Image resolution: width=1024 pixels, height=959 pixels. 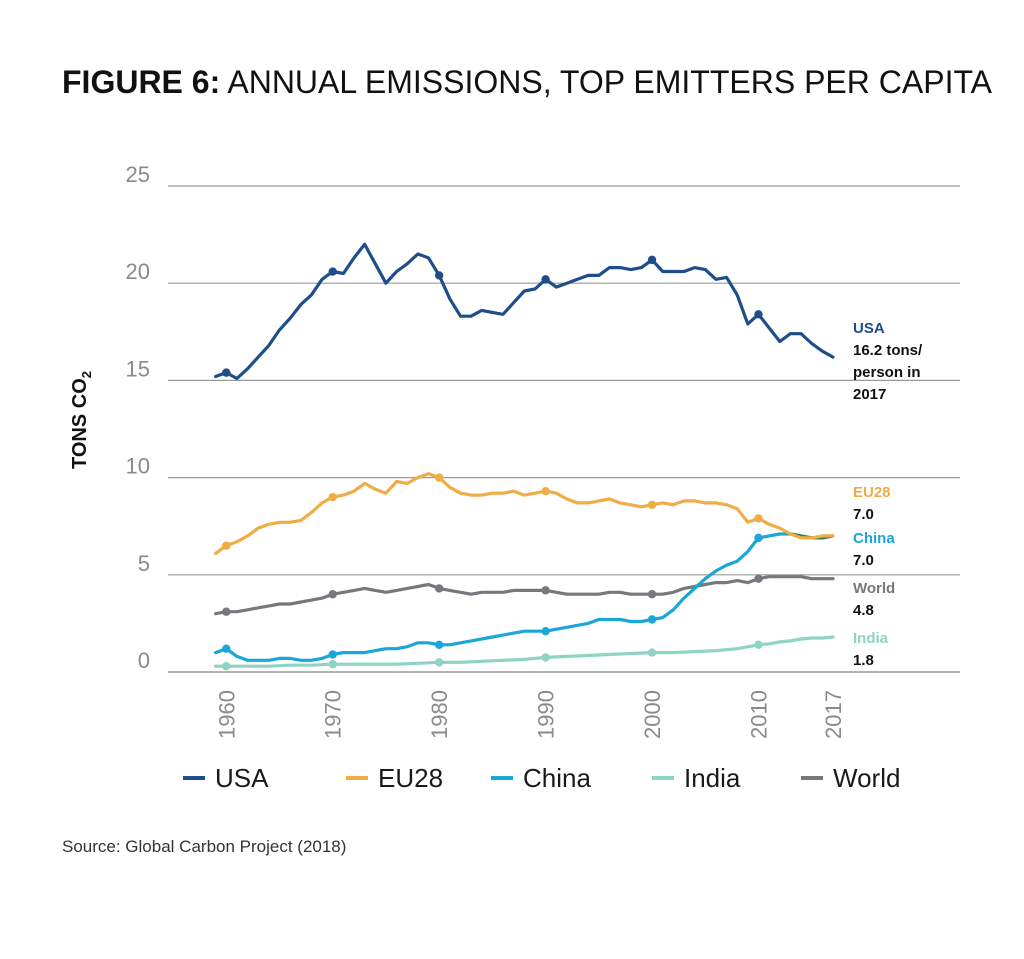 What do you see at coordinates (439, 714) in the screenshot?
I see `x-tick-label-1980: 1980` at bounding box center [439, 714].